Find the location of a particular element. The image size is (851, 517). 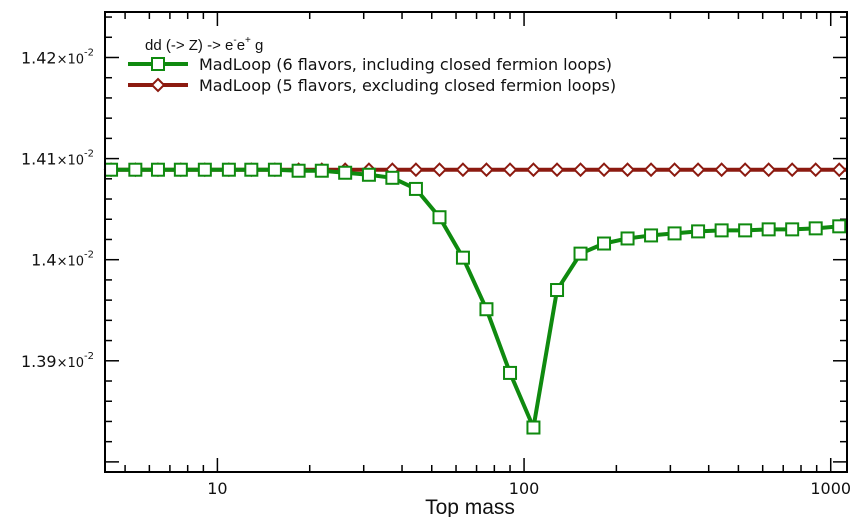

y-tick-label: 1.41×10⁻² is located at coordinates (57, 159).